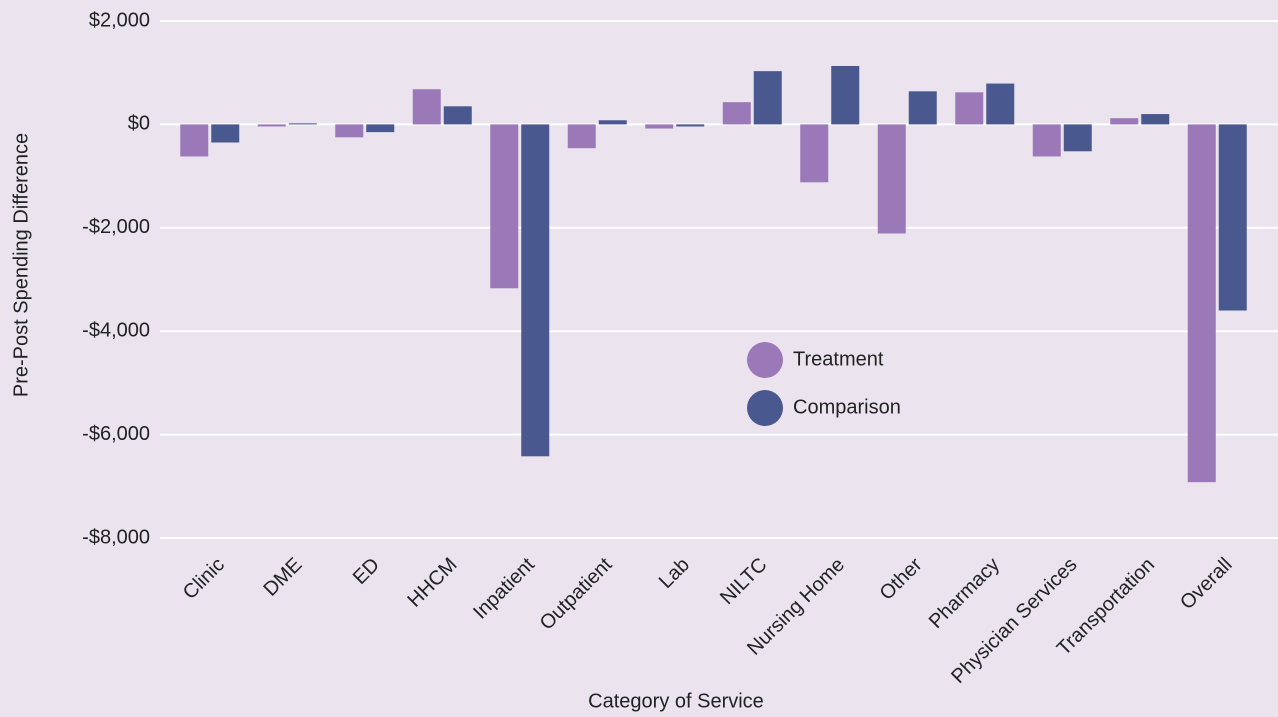  What do you see at coordinates (139, 124) in the screenshot?
I see `y-tick-label: $0` at bounding box center [139, 124].